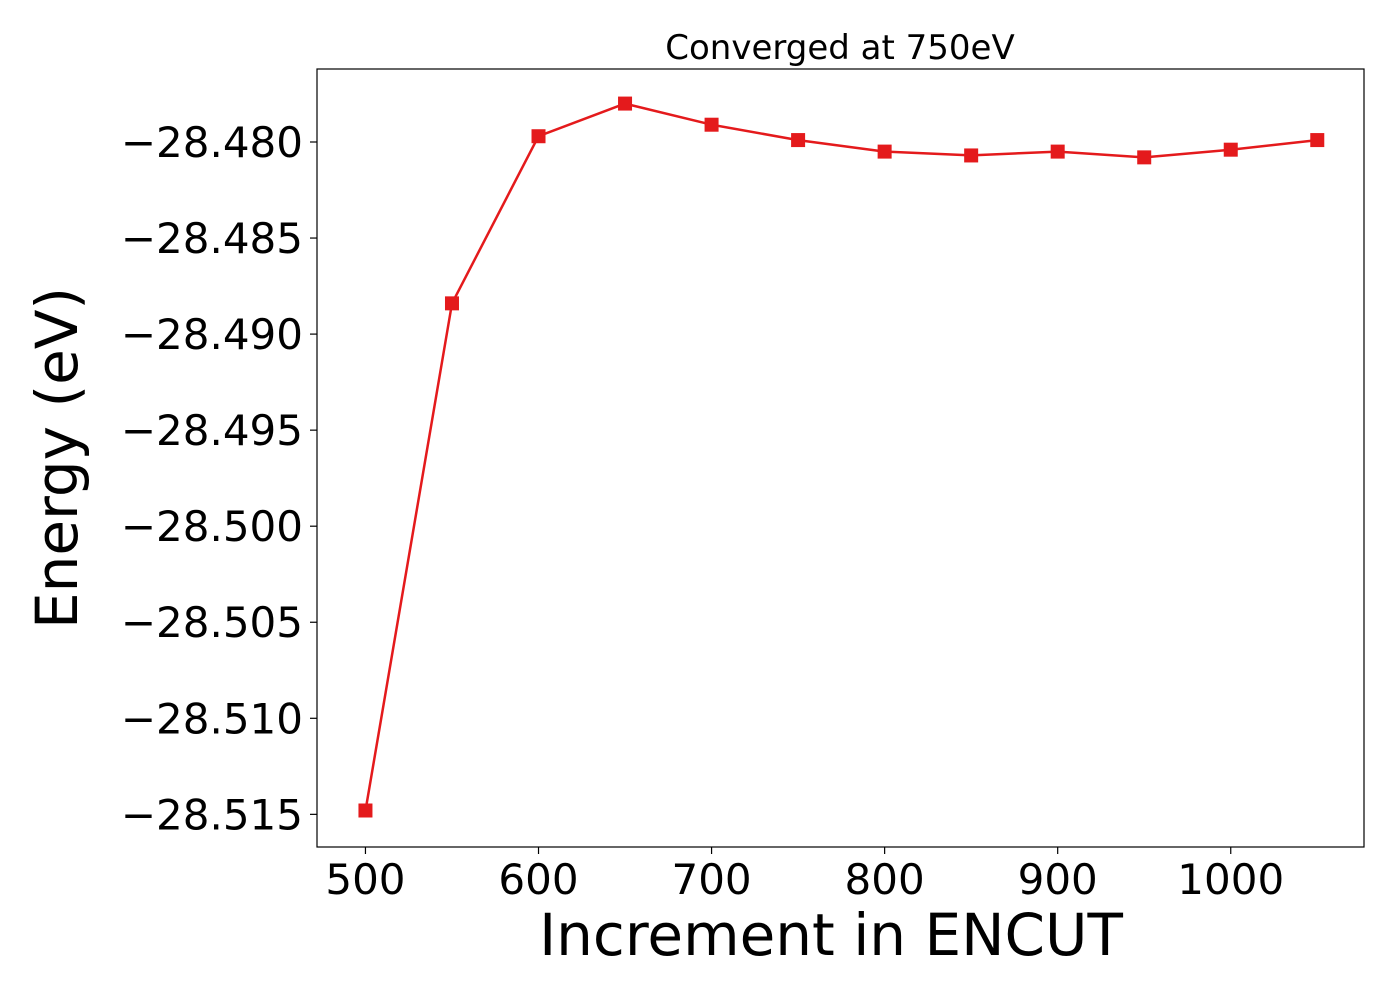 Image resolution: width=1400 pixels, height=1004 pixels. Describe the element at coordinates (1230, 879) in the screenshot. I see `x-tick-label: 1000` at that location.